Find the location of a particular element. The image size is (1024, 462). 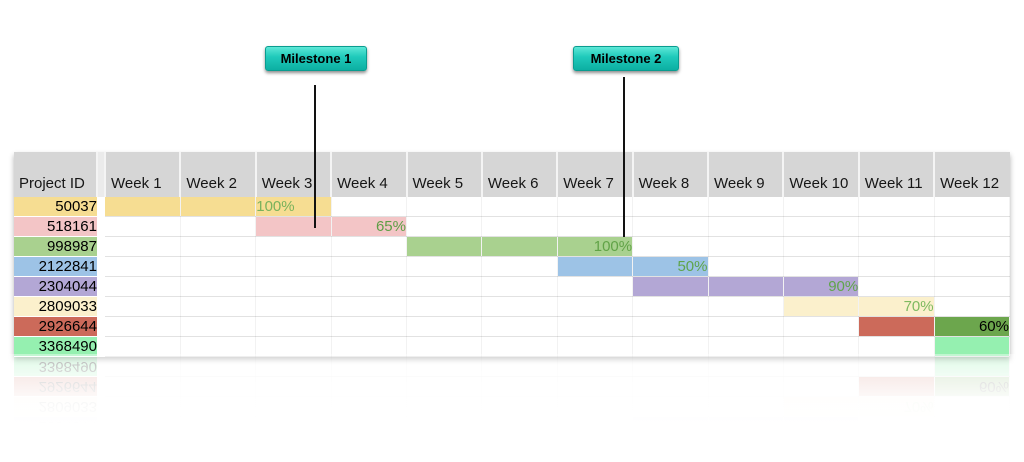

project-id-cell: 3368490 is located at coordinates (55, 346).